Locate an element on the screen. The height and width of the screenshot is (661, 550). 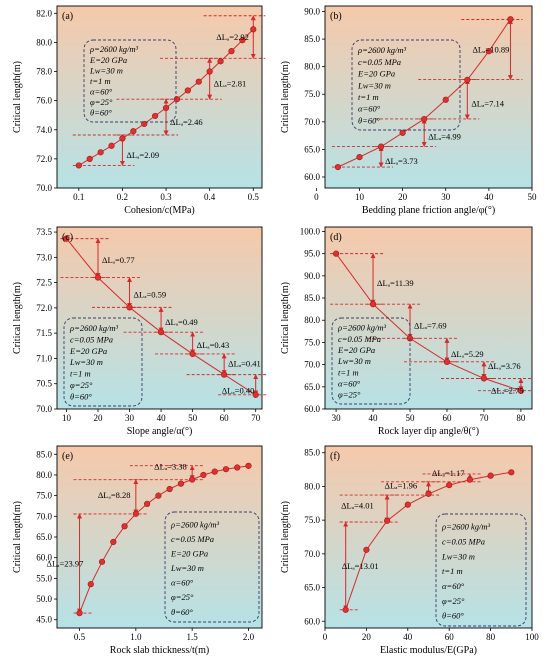
y-tick-label: 76.0 is located at coordinates (44, 101).